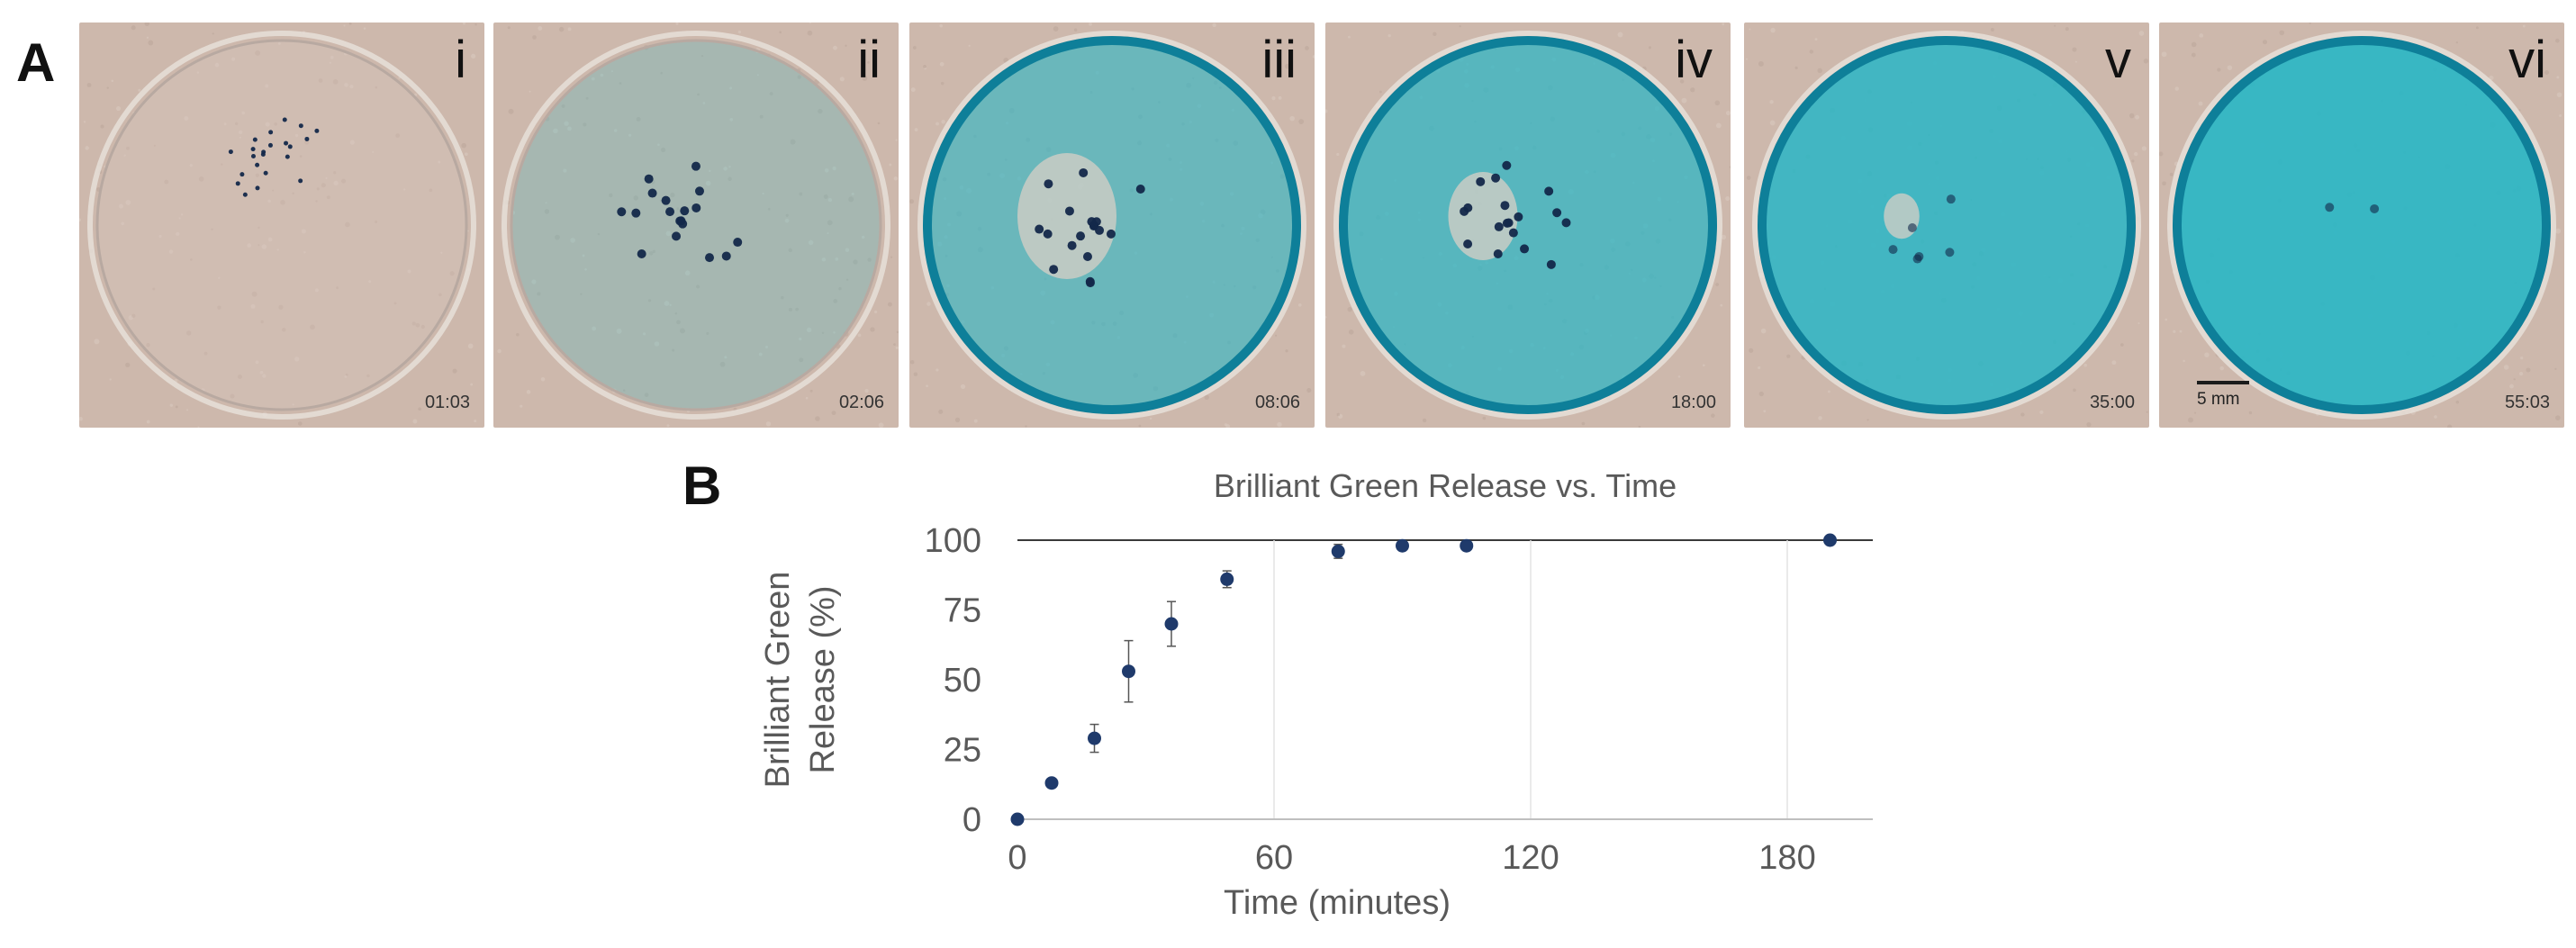  I want to click on dish-timestamp: 55:03, so click(2527, 402).